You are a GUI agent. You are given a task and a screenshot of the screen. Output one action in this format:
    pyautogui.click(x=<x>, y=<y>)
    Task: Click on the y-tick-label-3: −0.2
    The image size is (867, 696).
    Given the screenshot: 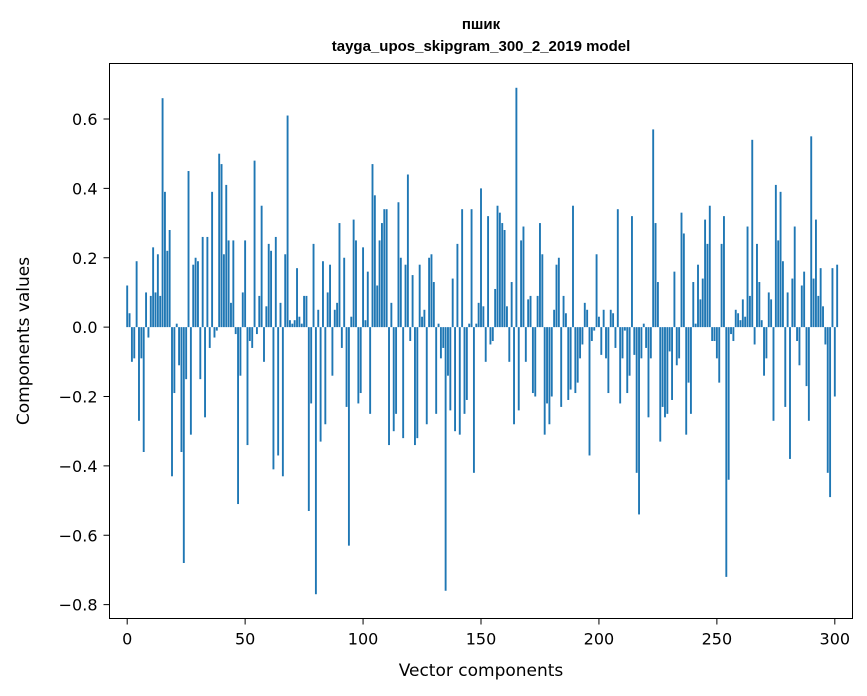 What is the action you would take?
    pyautogui.click(x=78, y=397)
    